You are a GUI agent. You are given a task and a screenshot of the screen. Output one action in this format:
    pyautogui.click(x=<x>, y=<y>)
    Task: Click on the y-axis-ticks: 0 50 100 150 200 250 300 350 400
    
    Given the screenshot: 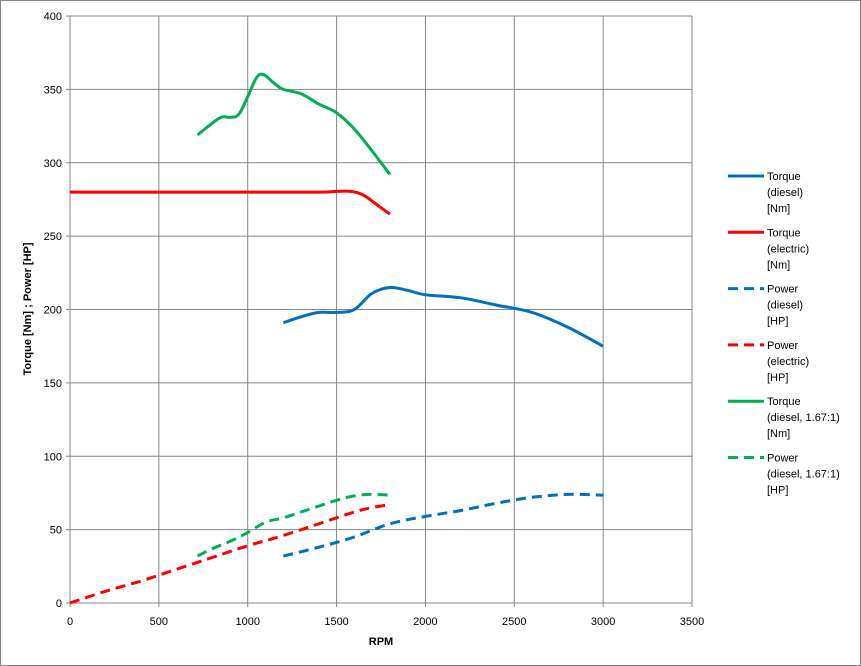 What is the action you would take?
    pyautogui.click(x=57, y=310)
    